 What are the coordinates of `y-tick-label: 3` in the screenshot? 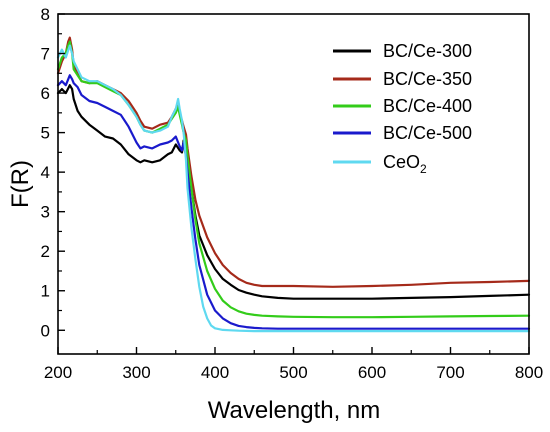 It's located at (45, 212).